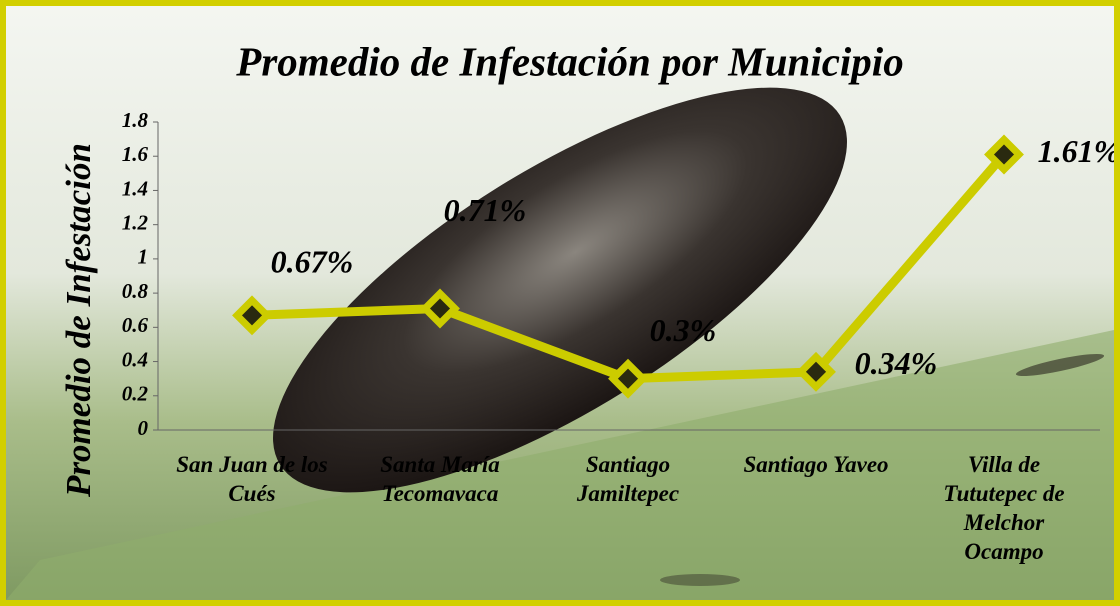  What do you see at coordinates (1004, 508) in the screenshot?
I see `x-tick-label: Villa de Tututepec de Melchor Ocampo` at bounding box center [1004, 508].